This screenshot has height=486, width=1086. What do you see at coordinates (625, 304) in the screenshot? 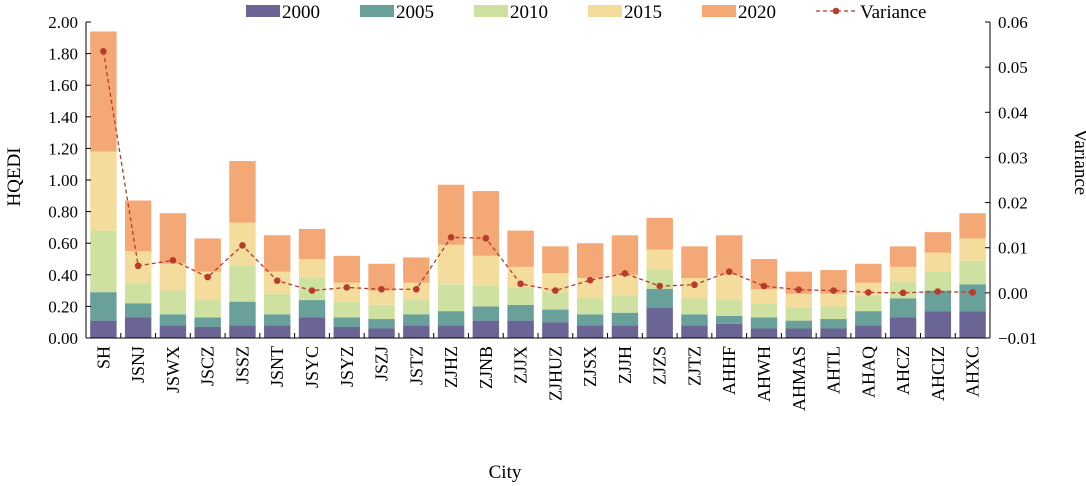
I see `bar-ZJJH-2010` at bounding box center [625, 304].